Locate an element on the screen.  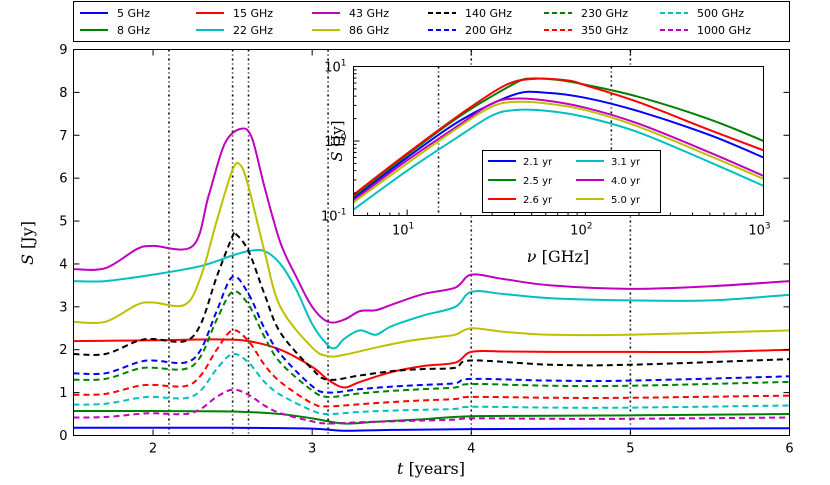
main-y-tick-label-7: 7 is located at coordinates (63, 136).